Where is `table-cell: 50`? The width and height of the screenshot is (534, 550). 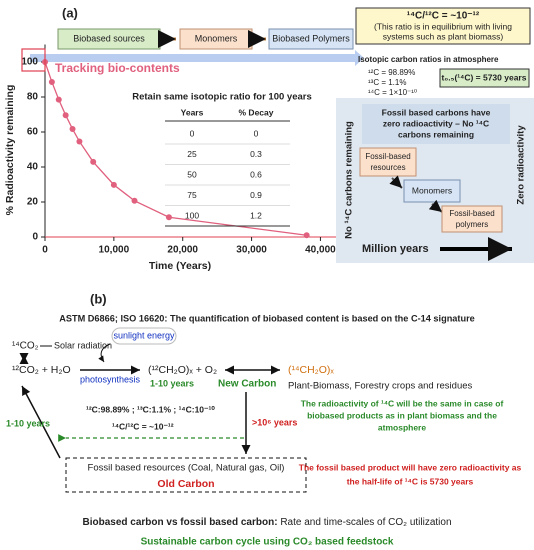 table-cell: 50 is located at coordinates (192, 174).